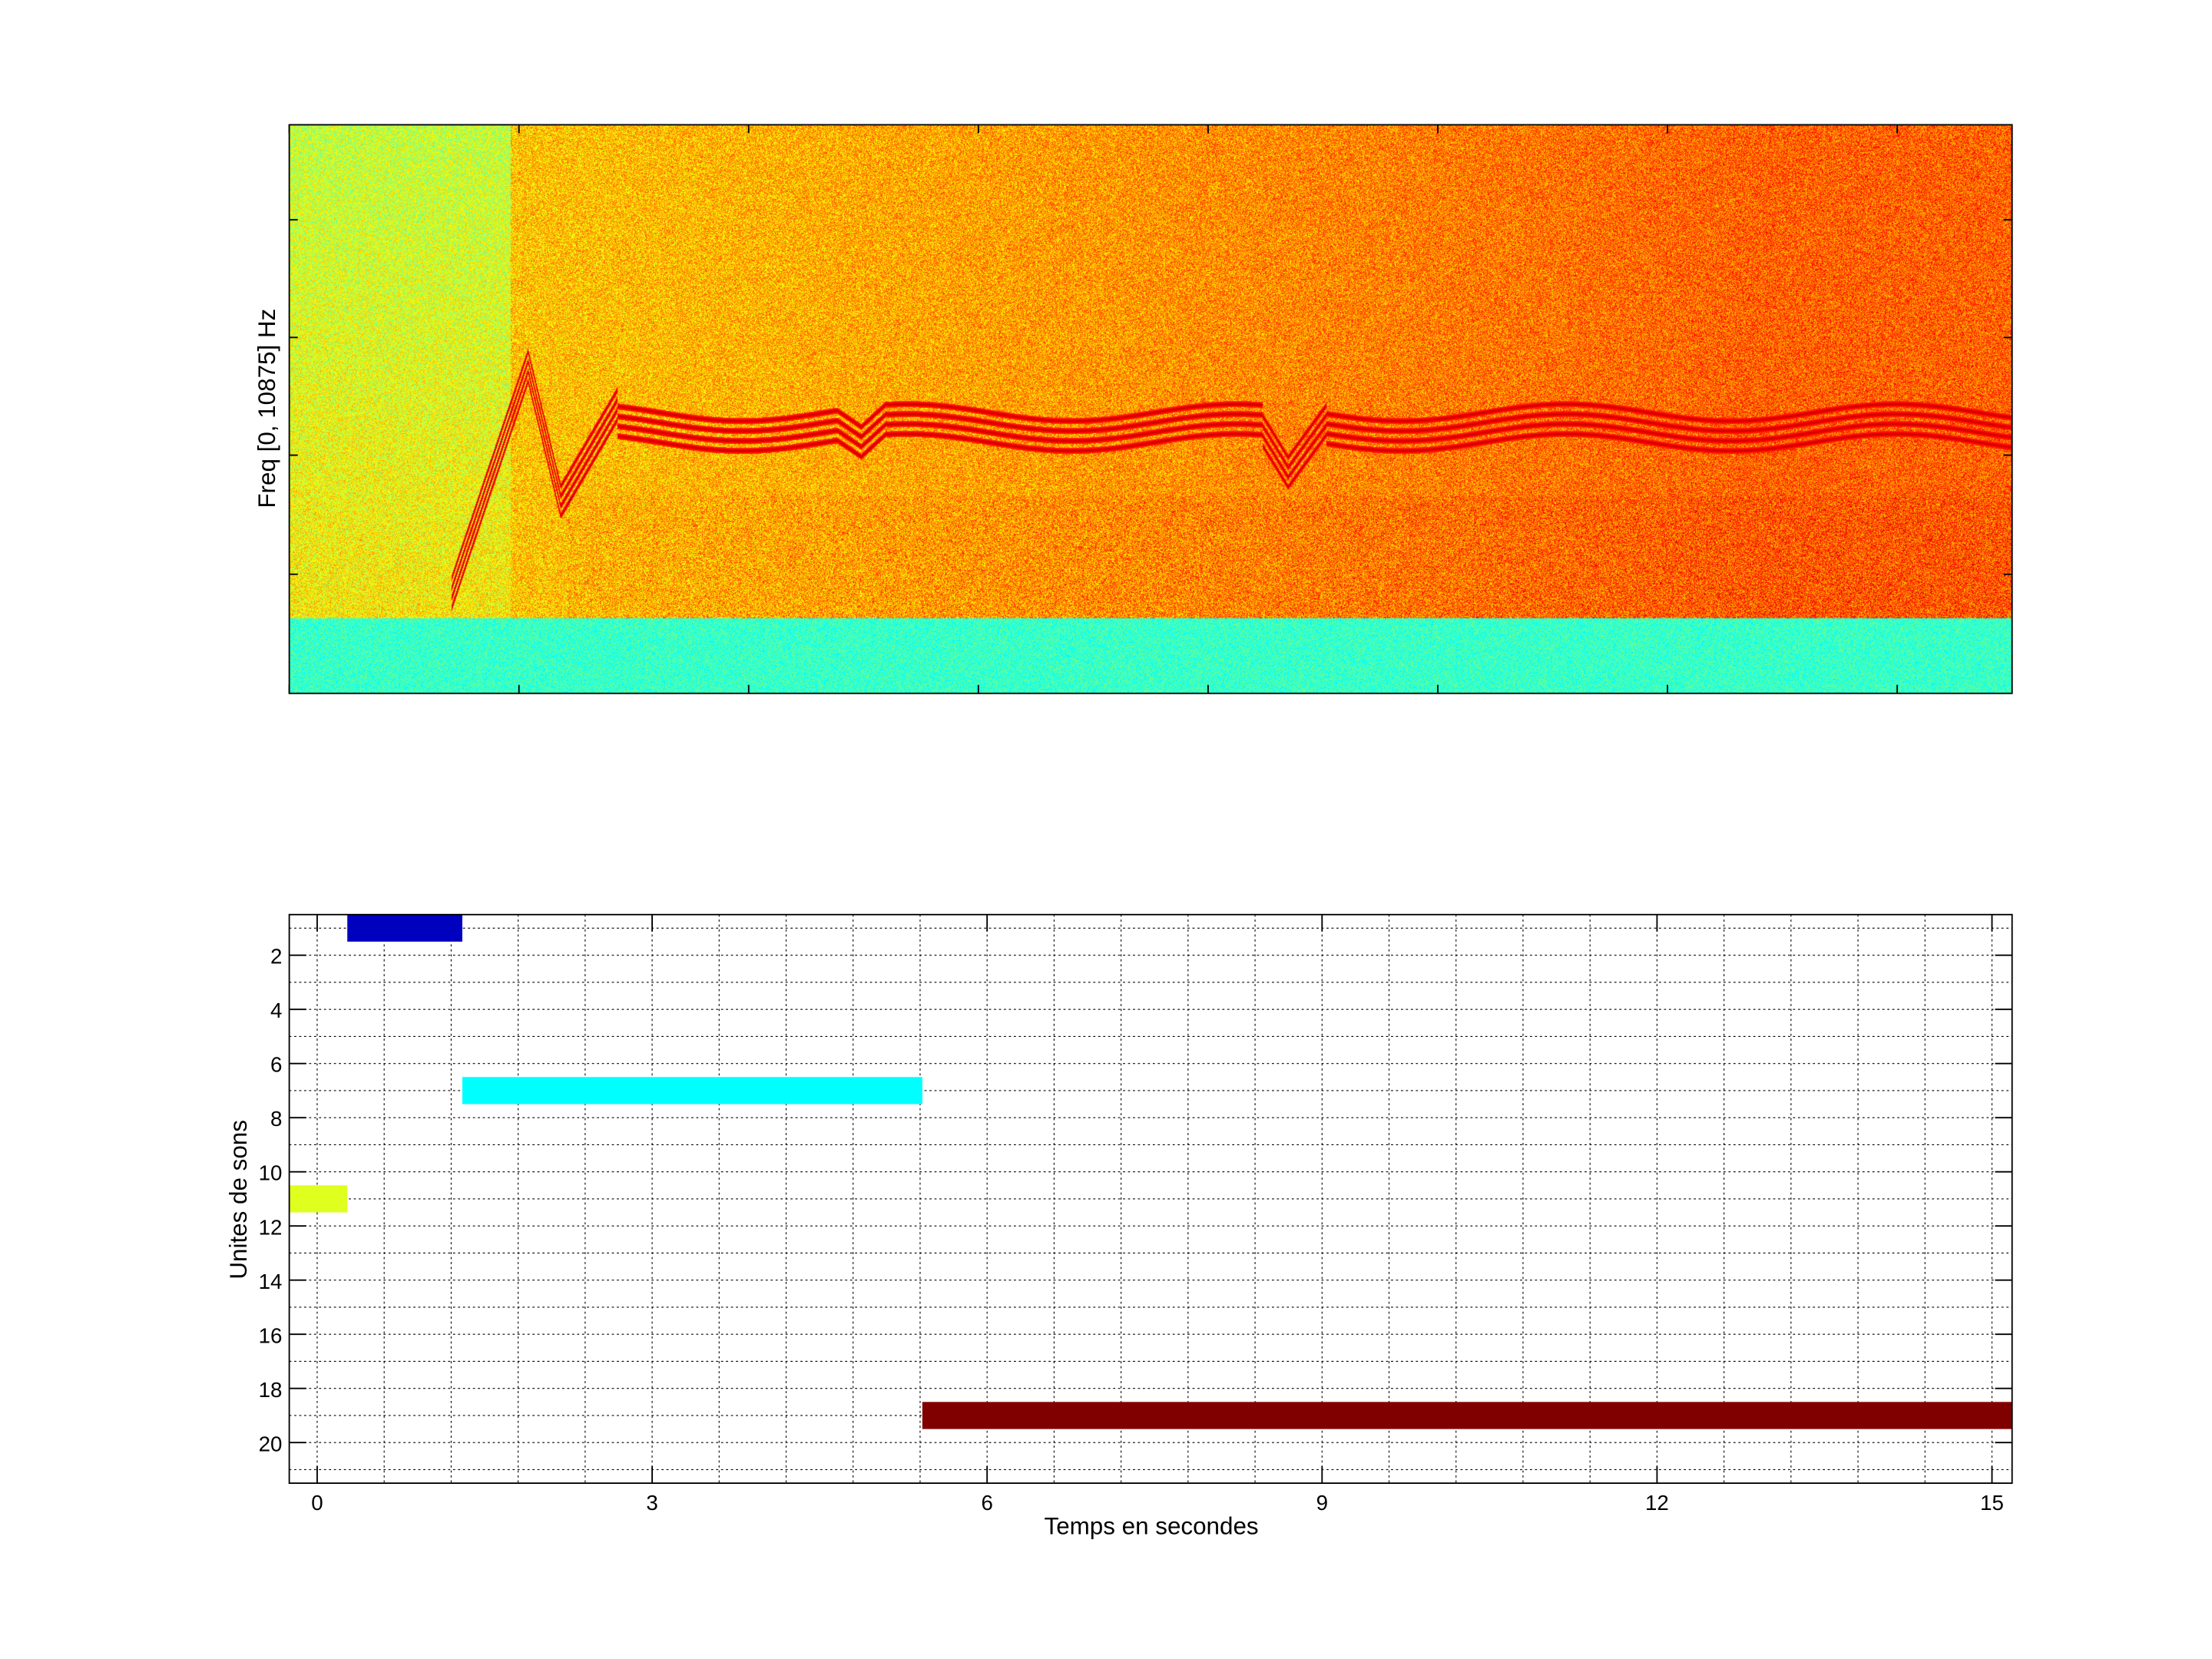  I want to click on x-tick-label: 3, so click(651, 1503).